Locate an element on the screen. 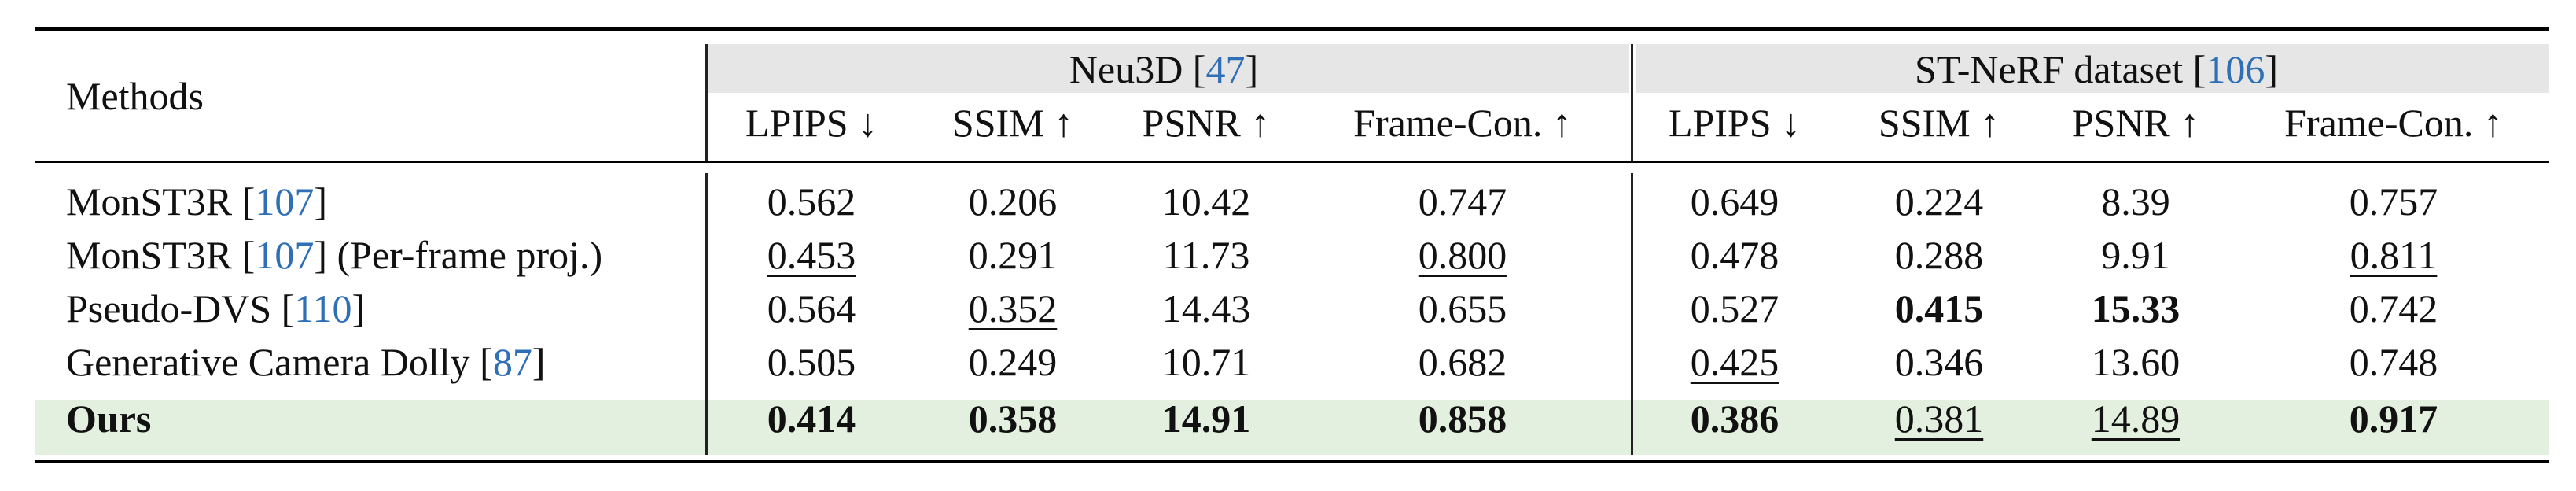 This screenshot has height=491, width=2576. table-cell: 0.748 is located at coordinates (2393, 362).